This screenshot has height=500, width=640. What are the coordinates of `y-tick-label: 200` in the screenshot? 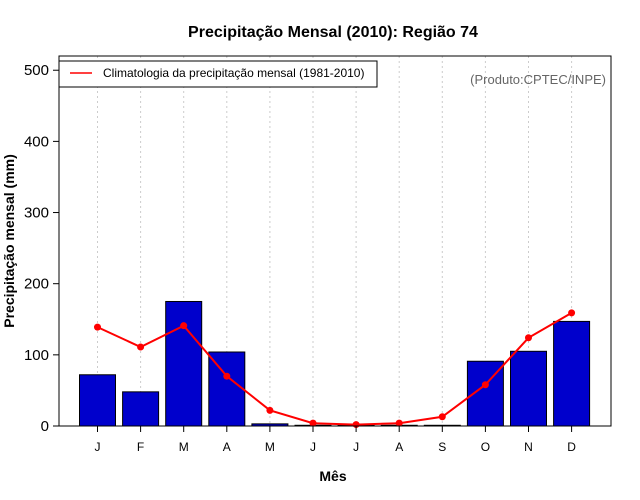 It's located at (36, 284).